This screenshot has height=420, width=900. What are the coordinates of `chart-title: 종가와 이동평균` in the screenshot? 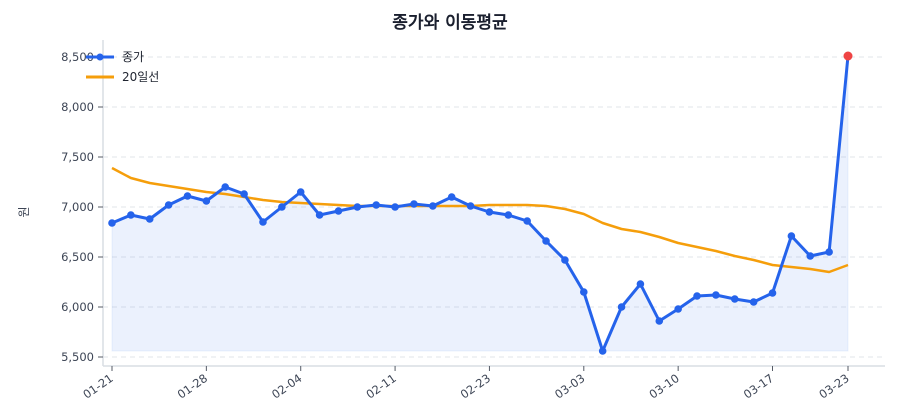 It's located at (450, 23).